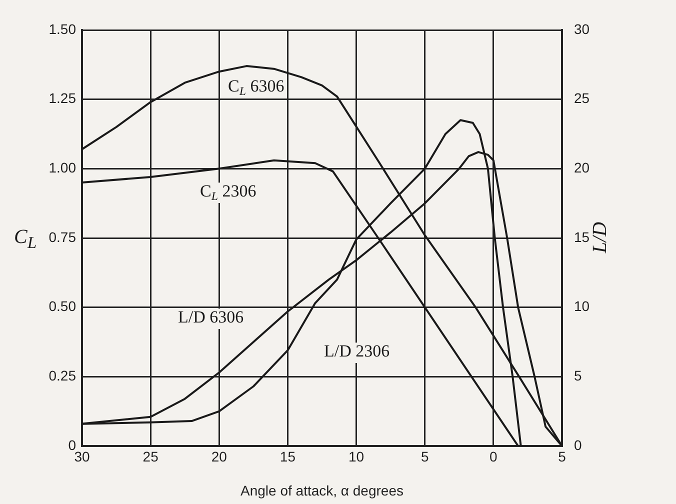 The width and height of the screenshot is (676, 504). I want to click on y-tick-label: 0.50, so click(62, 306).